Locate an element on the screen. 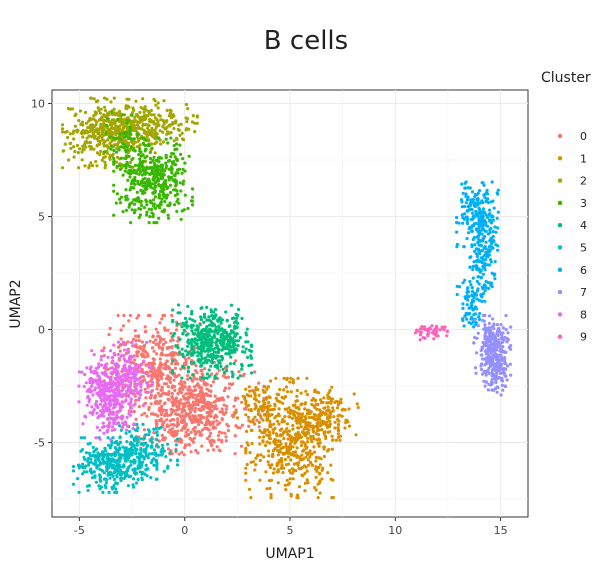  cluster-3-points is located at coordinates (149, 167).